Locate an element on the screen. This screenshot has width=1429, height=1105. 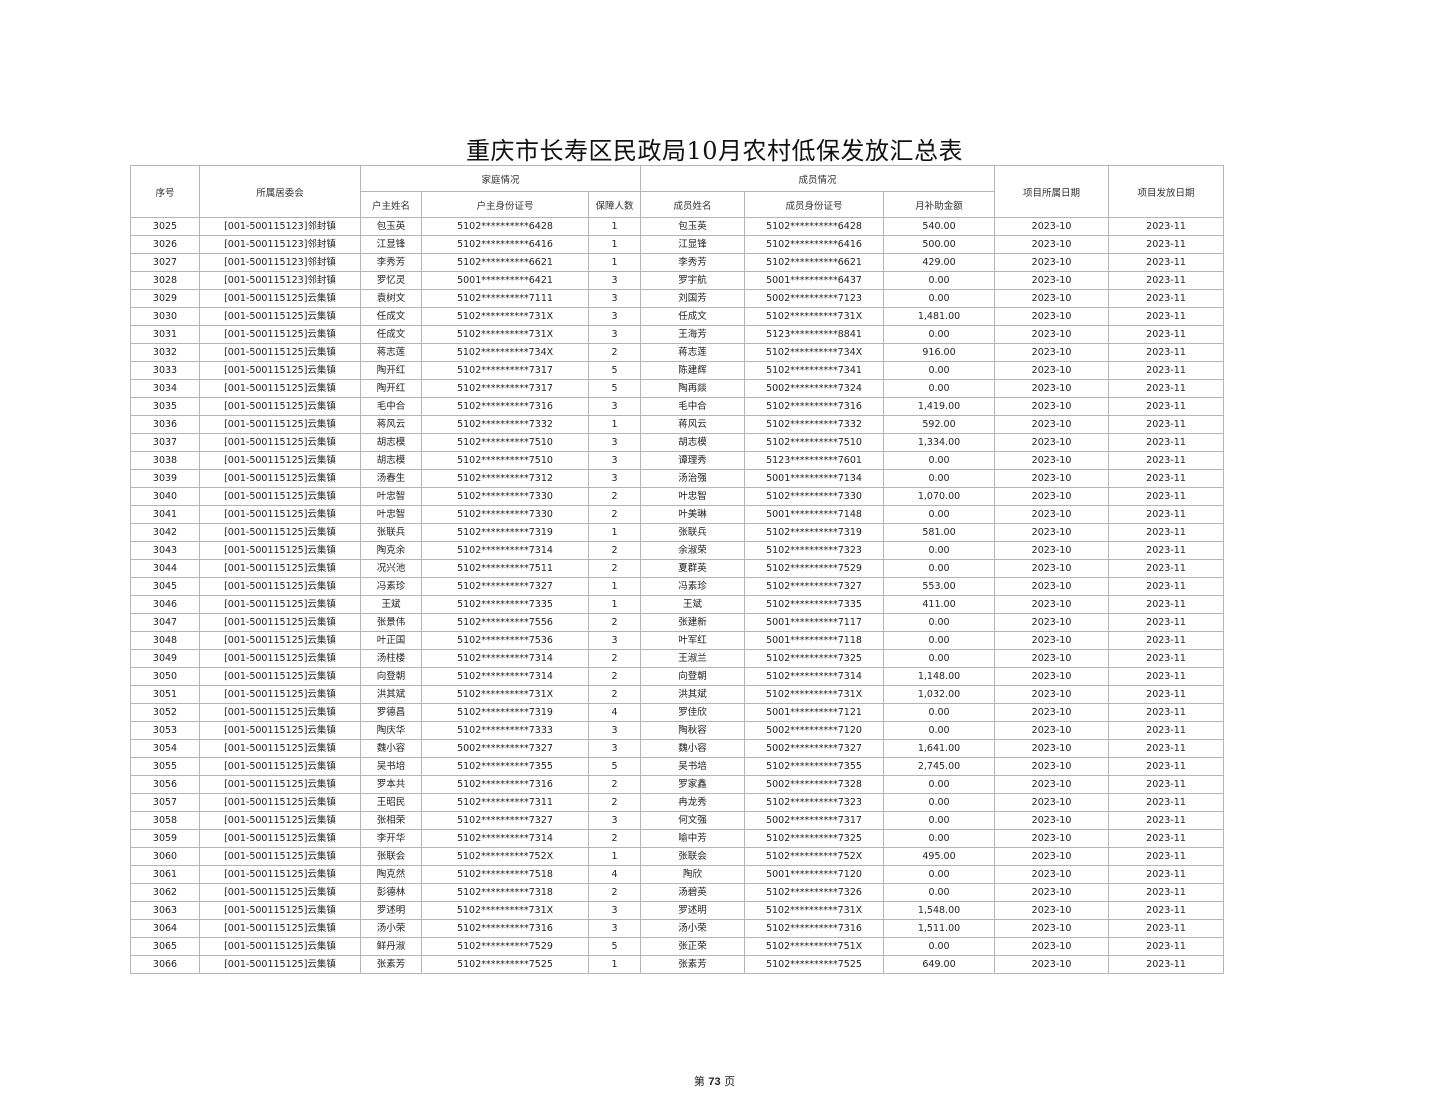
header-member-id: 成员身份证号 is located at coordinates (814, 204).